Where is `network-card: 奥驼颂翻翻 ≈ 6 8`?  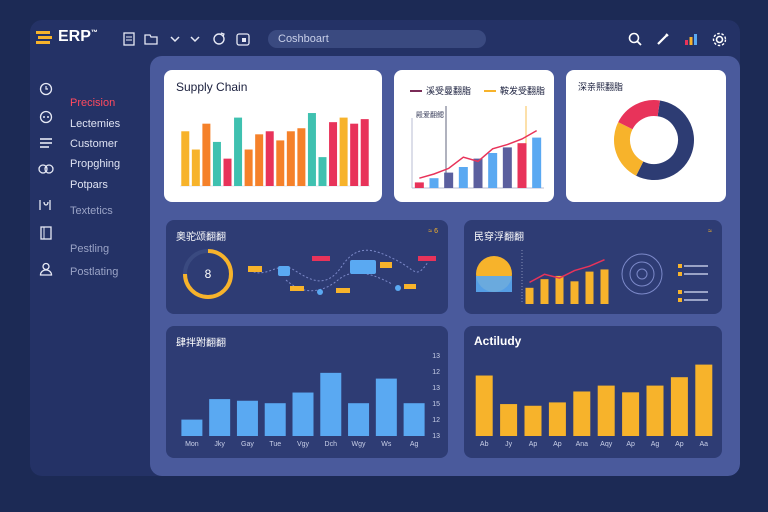
network-card: 奥驼颂翻翻 ≈ 6 8 is located at coordinates (307, 267).